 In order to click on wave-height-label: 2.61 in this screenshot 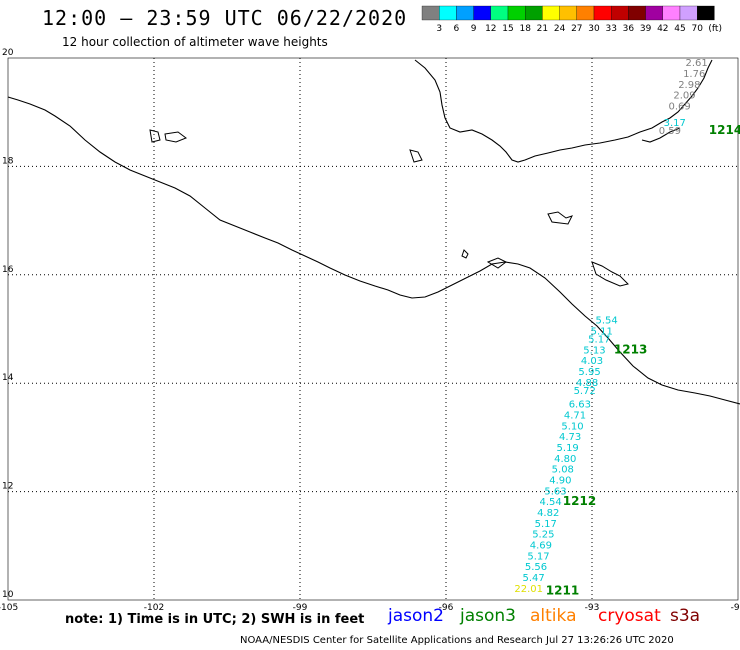, I will do `click(697, 63)`.